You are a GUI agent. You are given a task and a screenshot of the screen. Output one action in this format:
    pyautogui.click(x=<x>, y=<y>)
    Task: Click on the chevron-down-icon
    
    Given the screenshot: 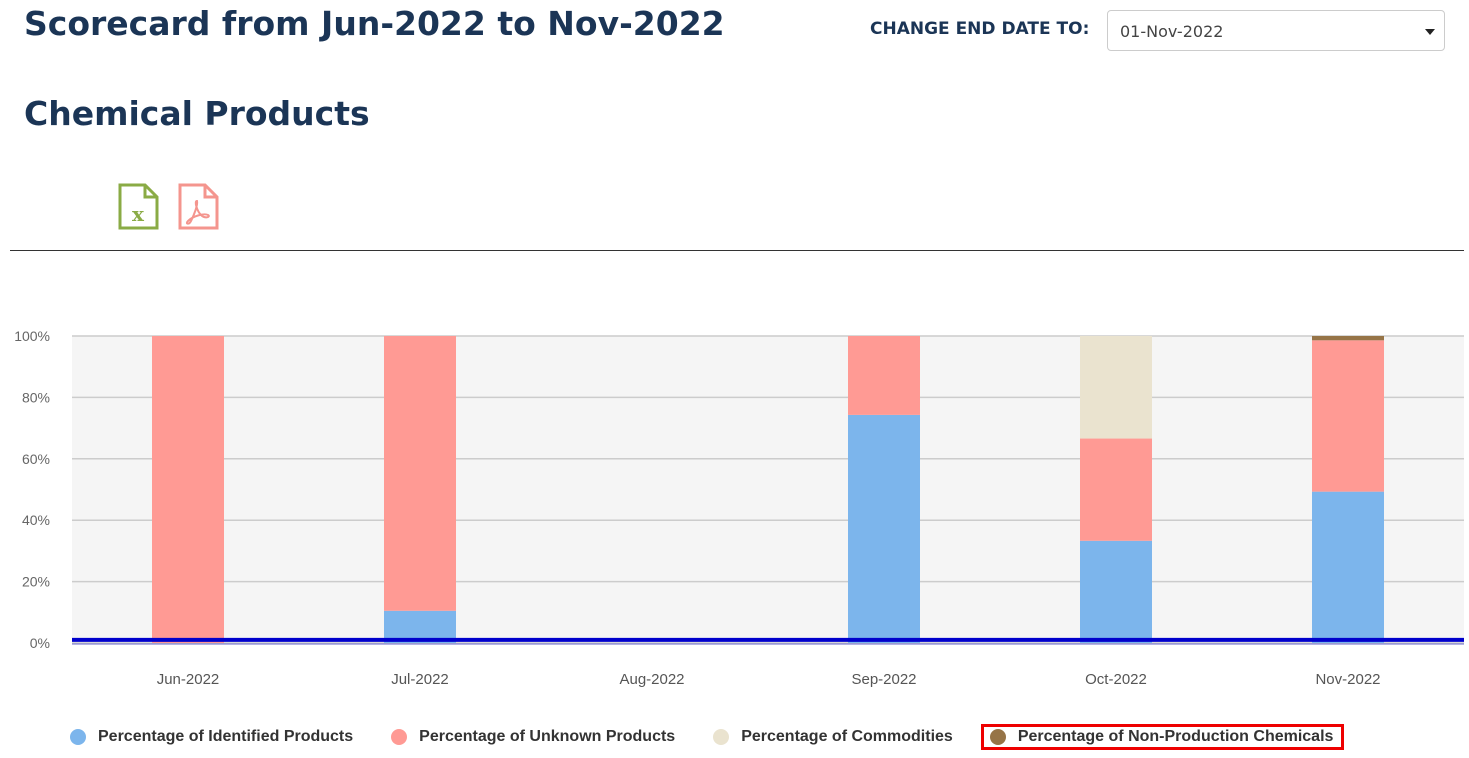 What is the action you would take?
    pyautogui.click(x=1430, y=32)
    